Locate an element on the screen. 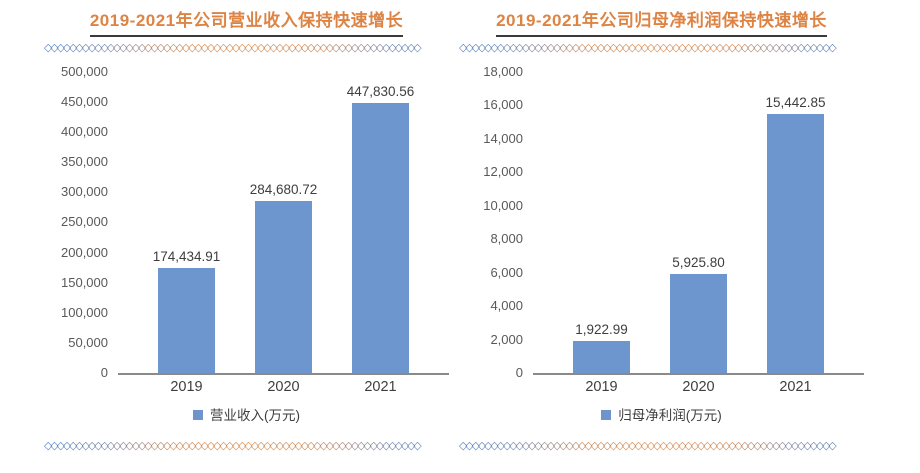  legend: 归母净利润(万元) is located at coordinates (661, 414).